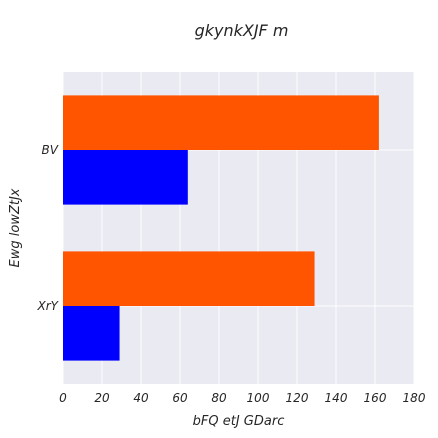  What do you see at coordinates (297, 398) in the screenshot?
I see `x-tick-label: 120` at bounding box center [297, 398].